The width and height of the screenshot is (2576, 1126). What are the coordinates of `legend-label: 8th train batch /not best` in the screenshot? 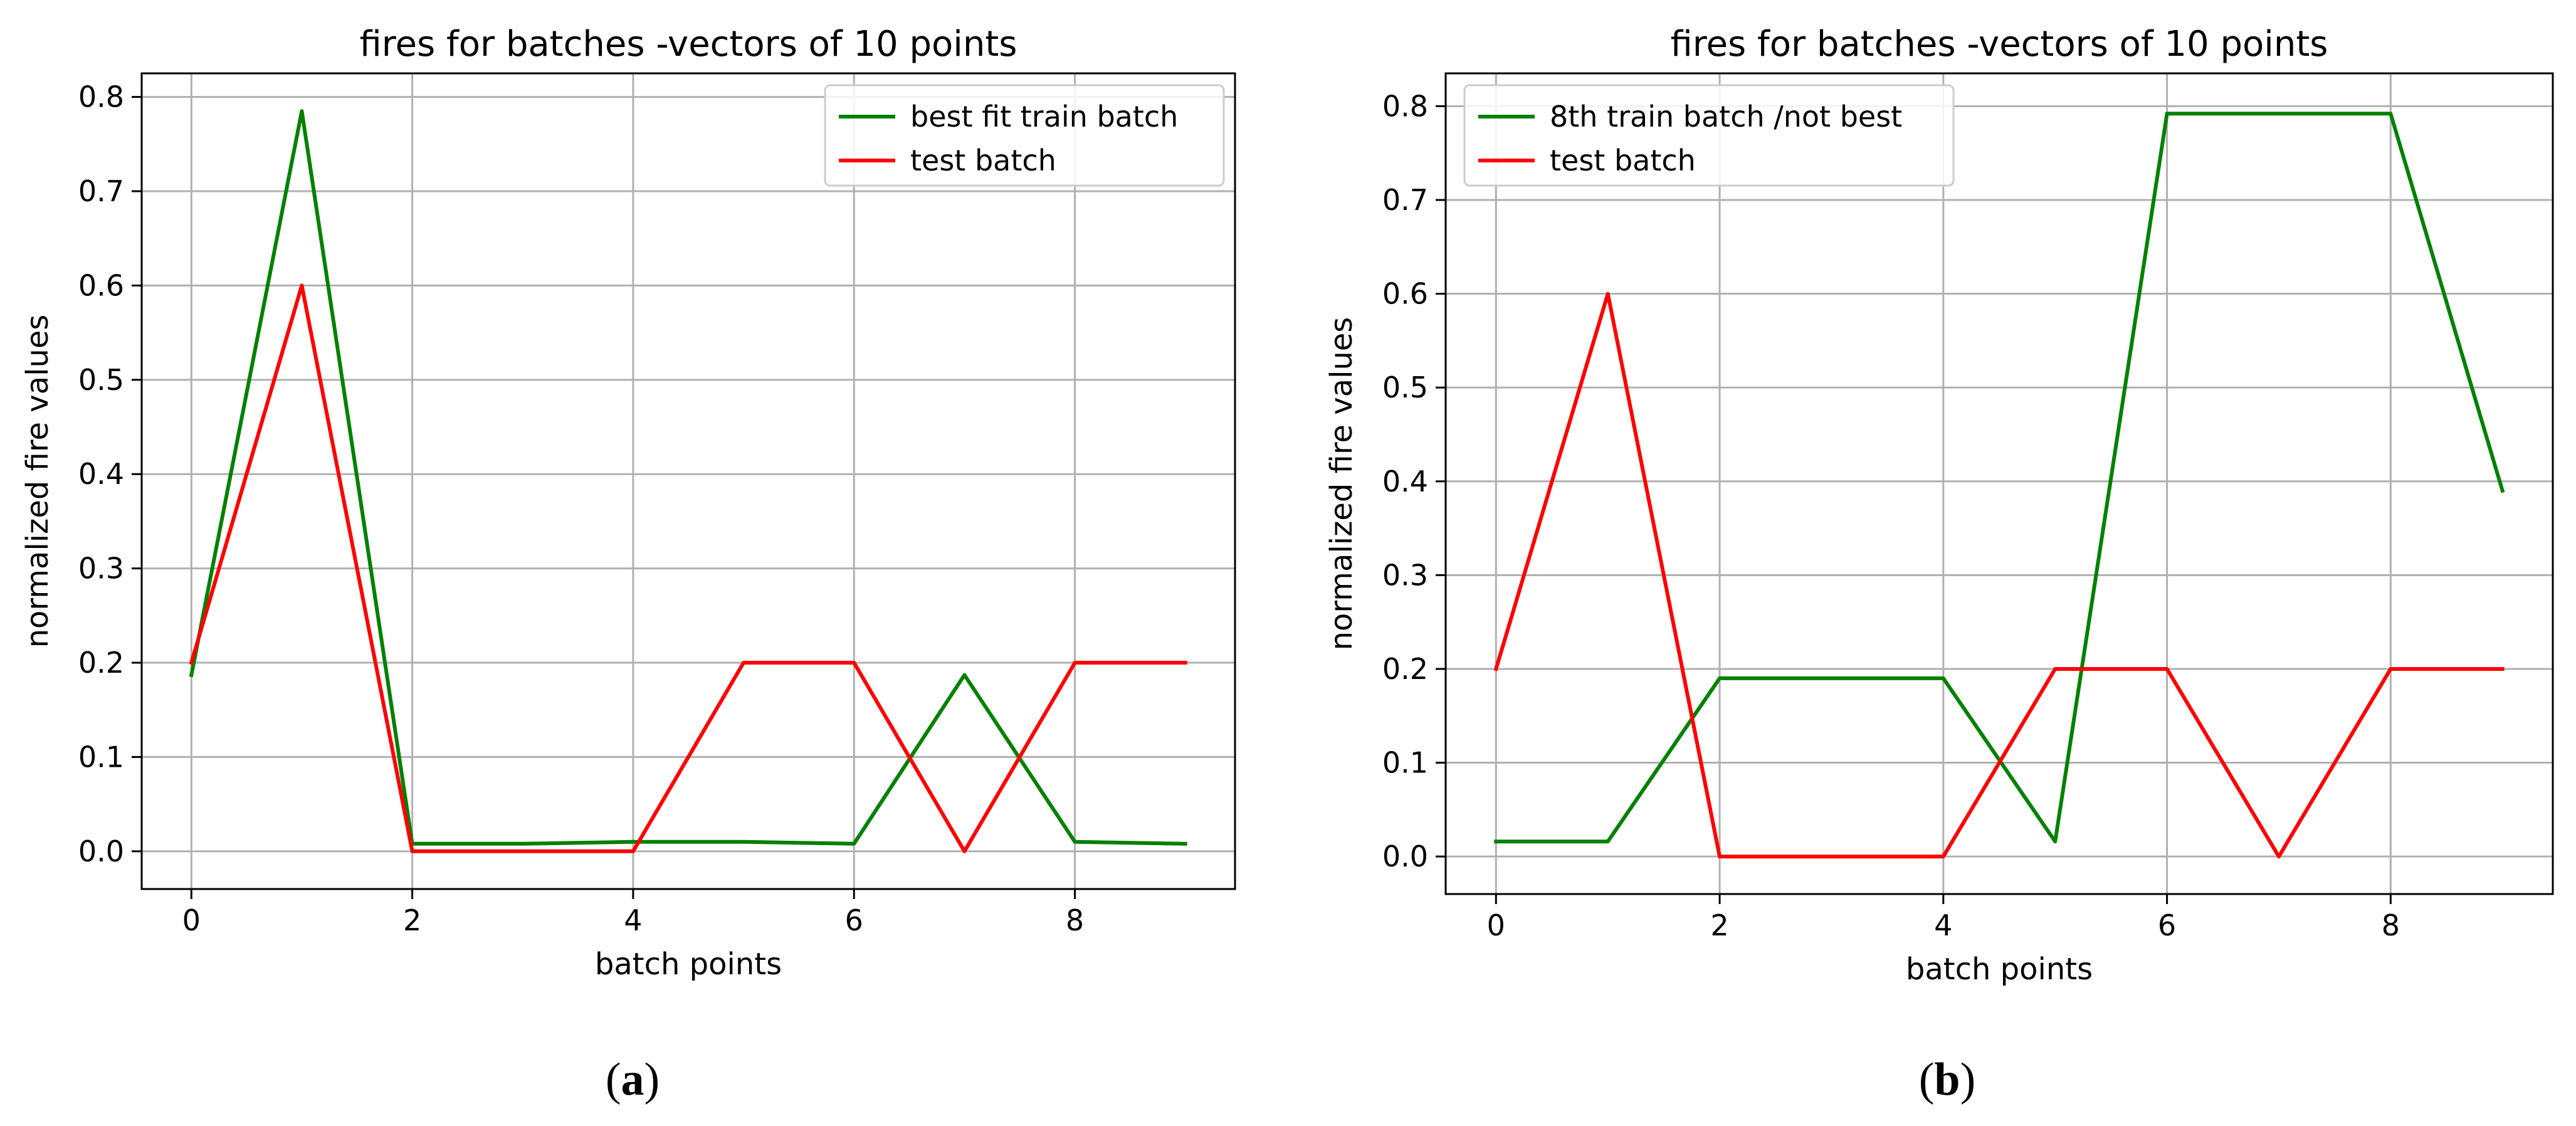 It's located at (1726, 117).